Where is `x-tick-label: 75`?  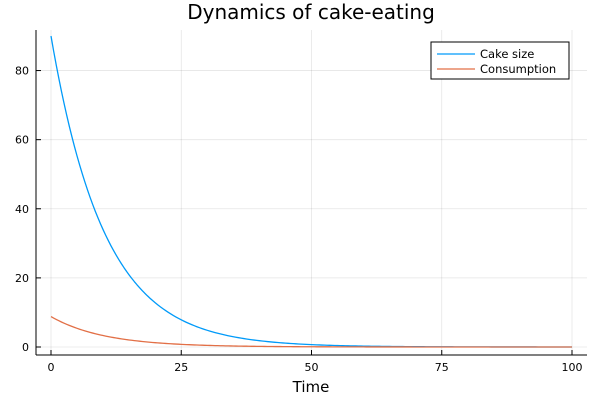
x-tick-label: 75 is located at coordinates (442, 367).